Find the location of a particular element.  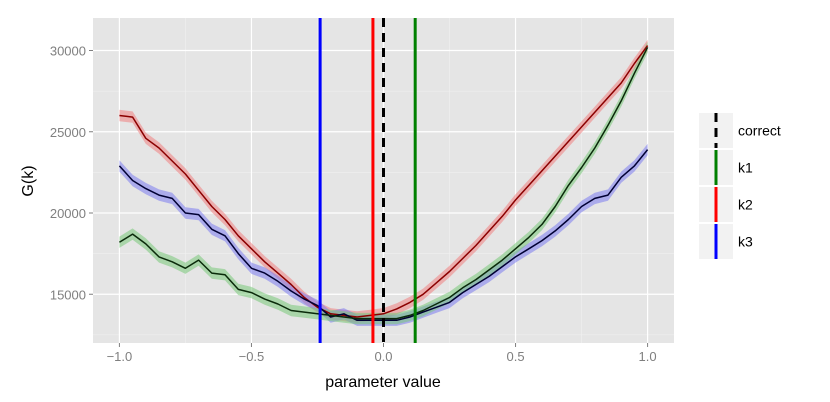

legend-label-k1: k1 is located at coordinates (745, 168).